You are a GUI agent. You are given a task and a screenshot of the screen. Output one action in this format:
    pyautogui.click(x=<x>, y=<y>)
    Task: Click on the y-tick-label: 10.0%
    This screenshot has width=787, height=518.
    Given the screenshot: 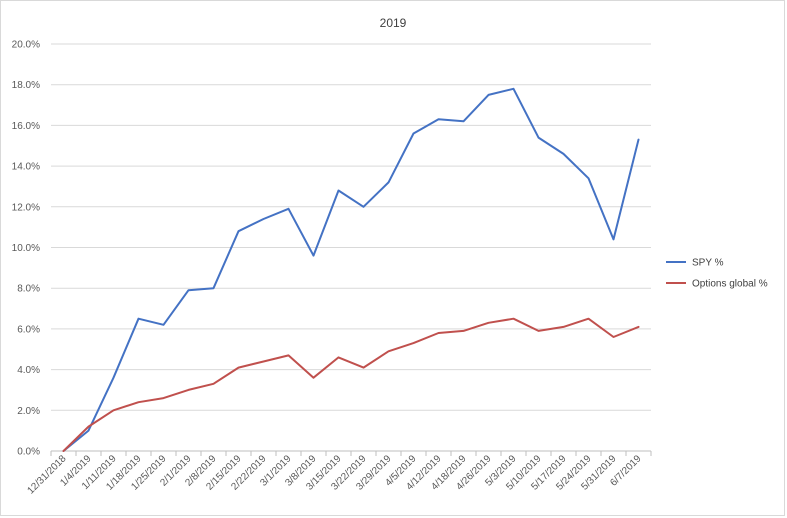 What is the action you would take?
    pyautogui.click(x=26, y=248)
    